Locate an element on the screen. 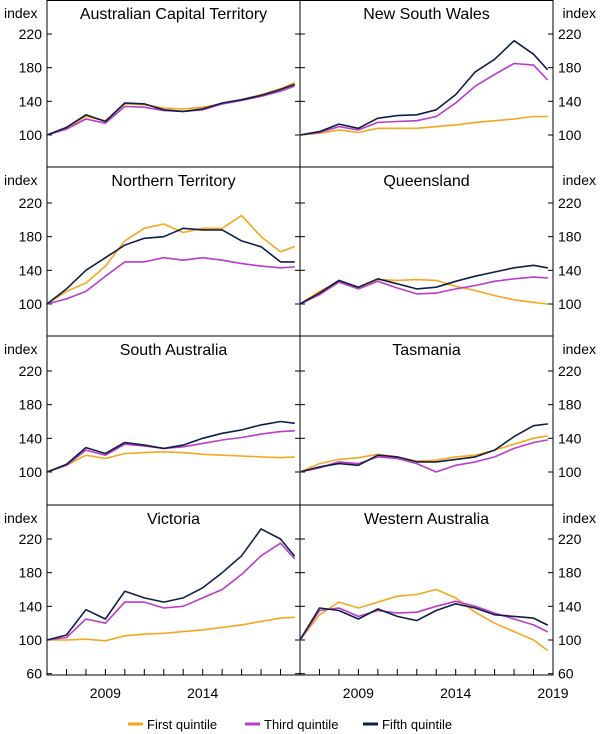 This screenshot has height=734, width=600. y-tick-label-left: 60 is located at coordinates (34, 674).